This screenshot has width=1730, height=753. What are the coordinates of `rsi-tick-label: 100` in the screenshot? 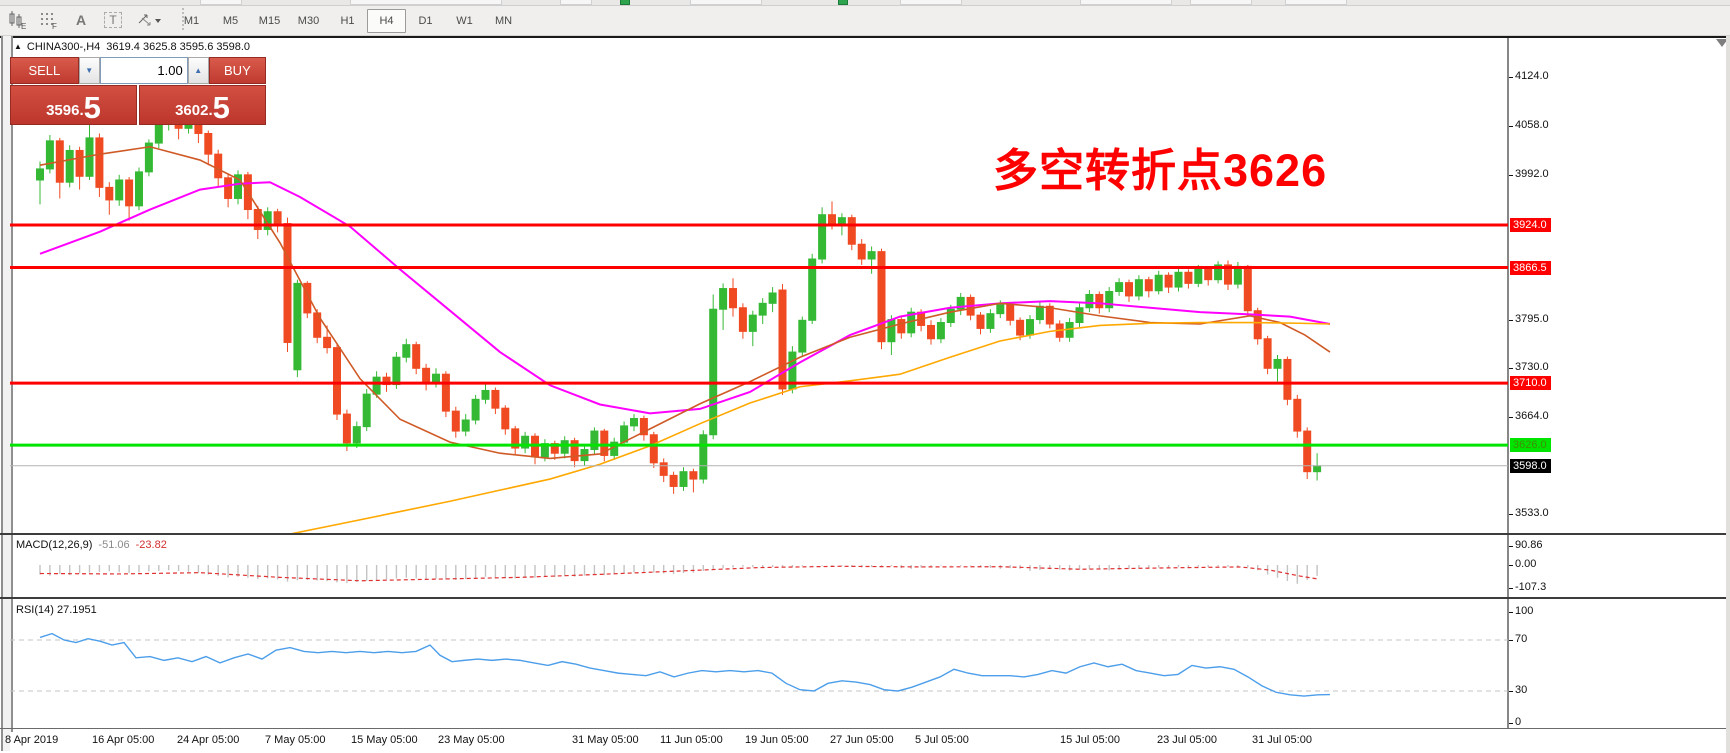 It's located at (1521, 611).